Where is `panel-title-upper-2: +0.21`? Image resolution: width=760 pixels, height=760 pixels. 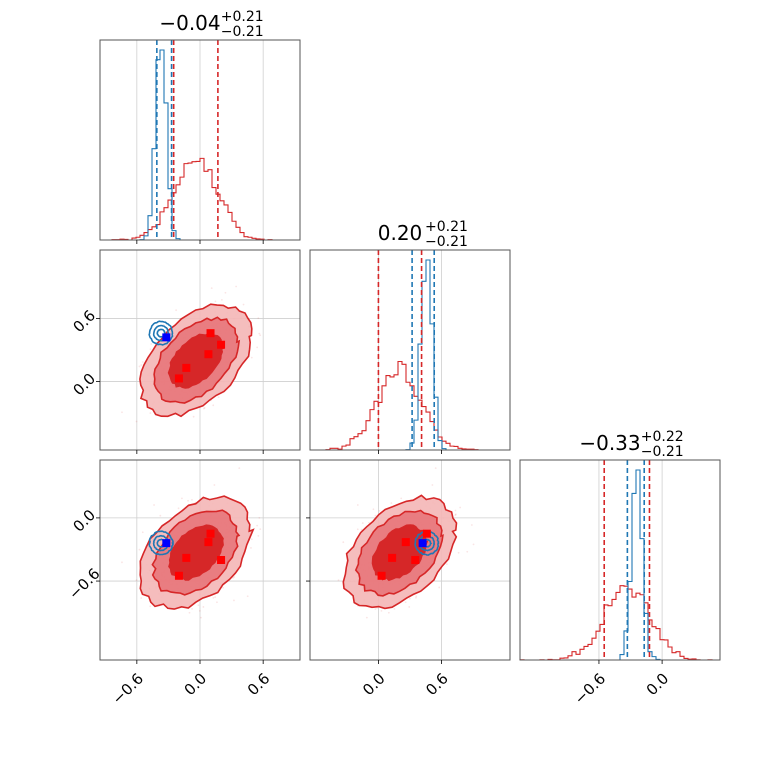
panel-title-upper-2: +0.21 is located at coordinates (446, 227).